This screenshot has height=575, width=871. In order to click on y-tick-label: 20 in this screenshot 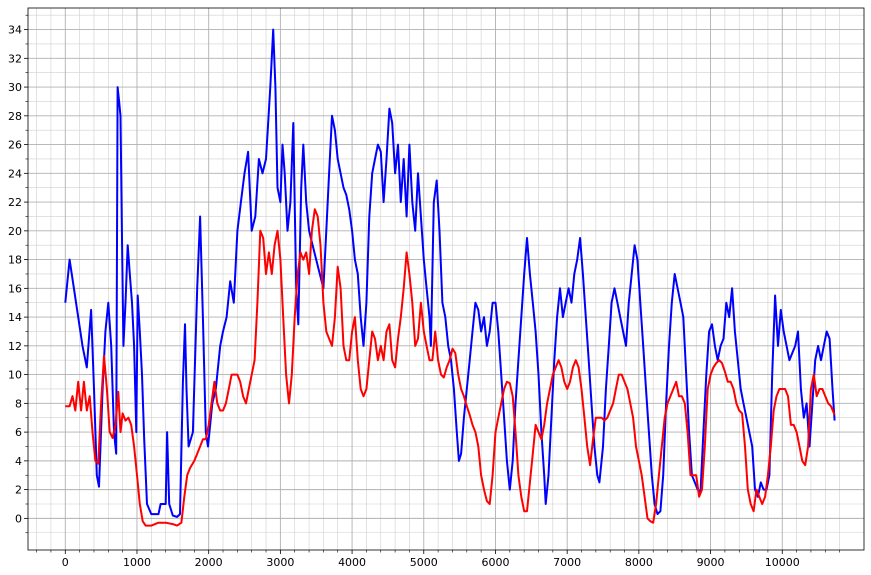, I will do `click(15, 231)`.